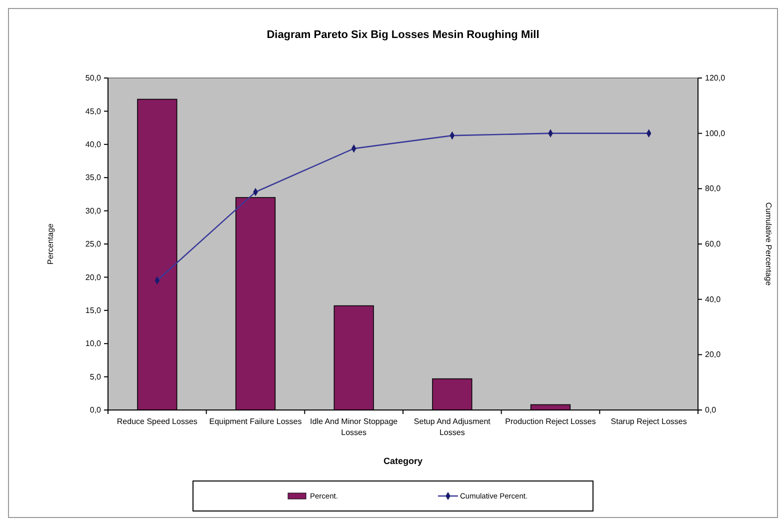  Describe the element at coordinates (93, 343) in the screenshot. I see `y-tick-label: 10,0` at that location.